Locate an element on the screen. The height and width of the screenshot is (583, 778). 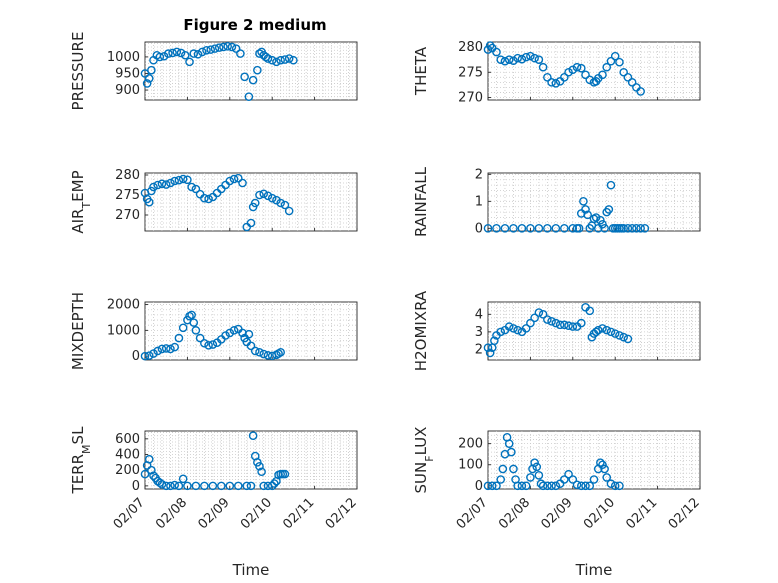
y-axis-label: THETA is located at coordinates (421, 71).